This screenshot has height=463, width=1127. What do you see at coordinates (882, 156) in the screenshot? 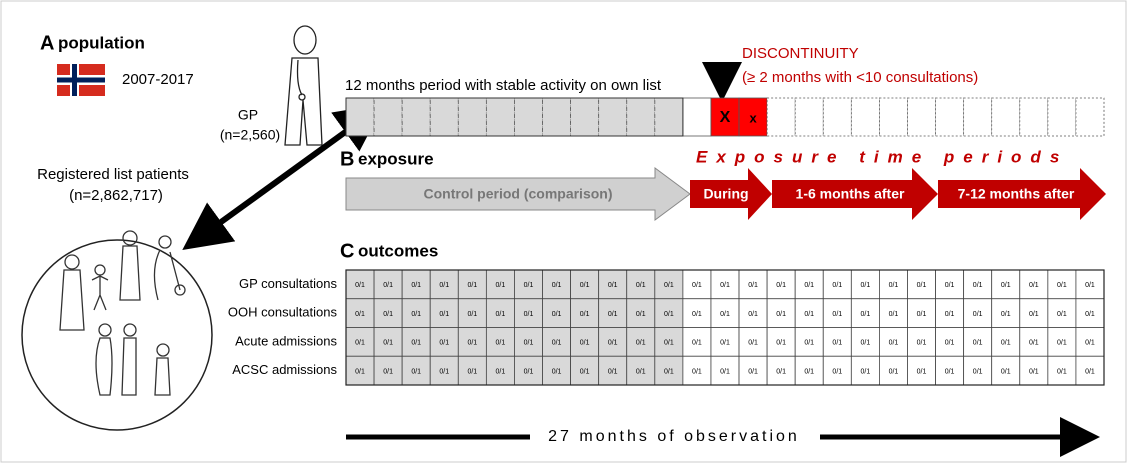
I see `periods-title: Exposure time periods` at bounding box center [882, 156].